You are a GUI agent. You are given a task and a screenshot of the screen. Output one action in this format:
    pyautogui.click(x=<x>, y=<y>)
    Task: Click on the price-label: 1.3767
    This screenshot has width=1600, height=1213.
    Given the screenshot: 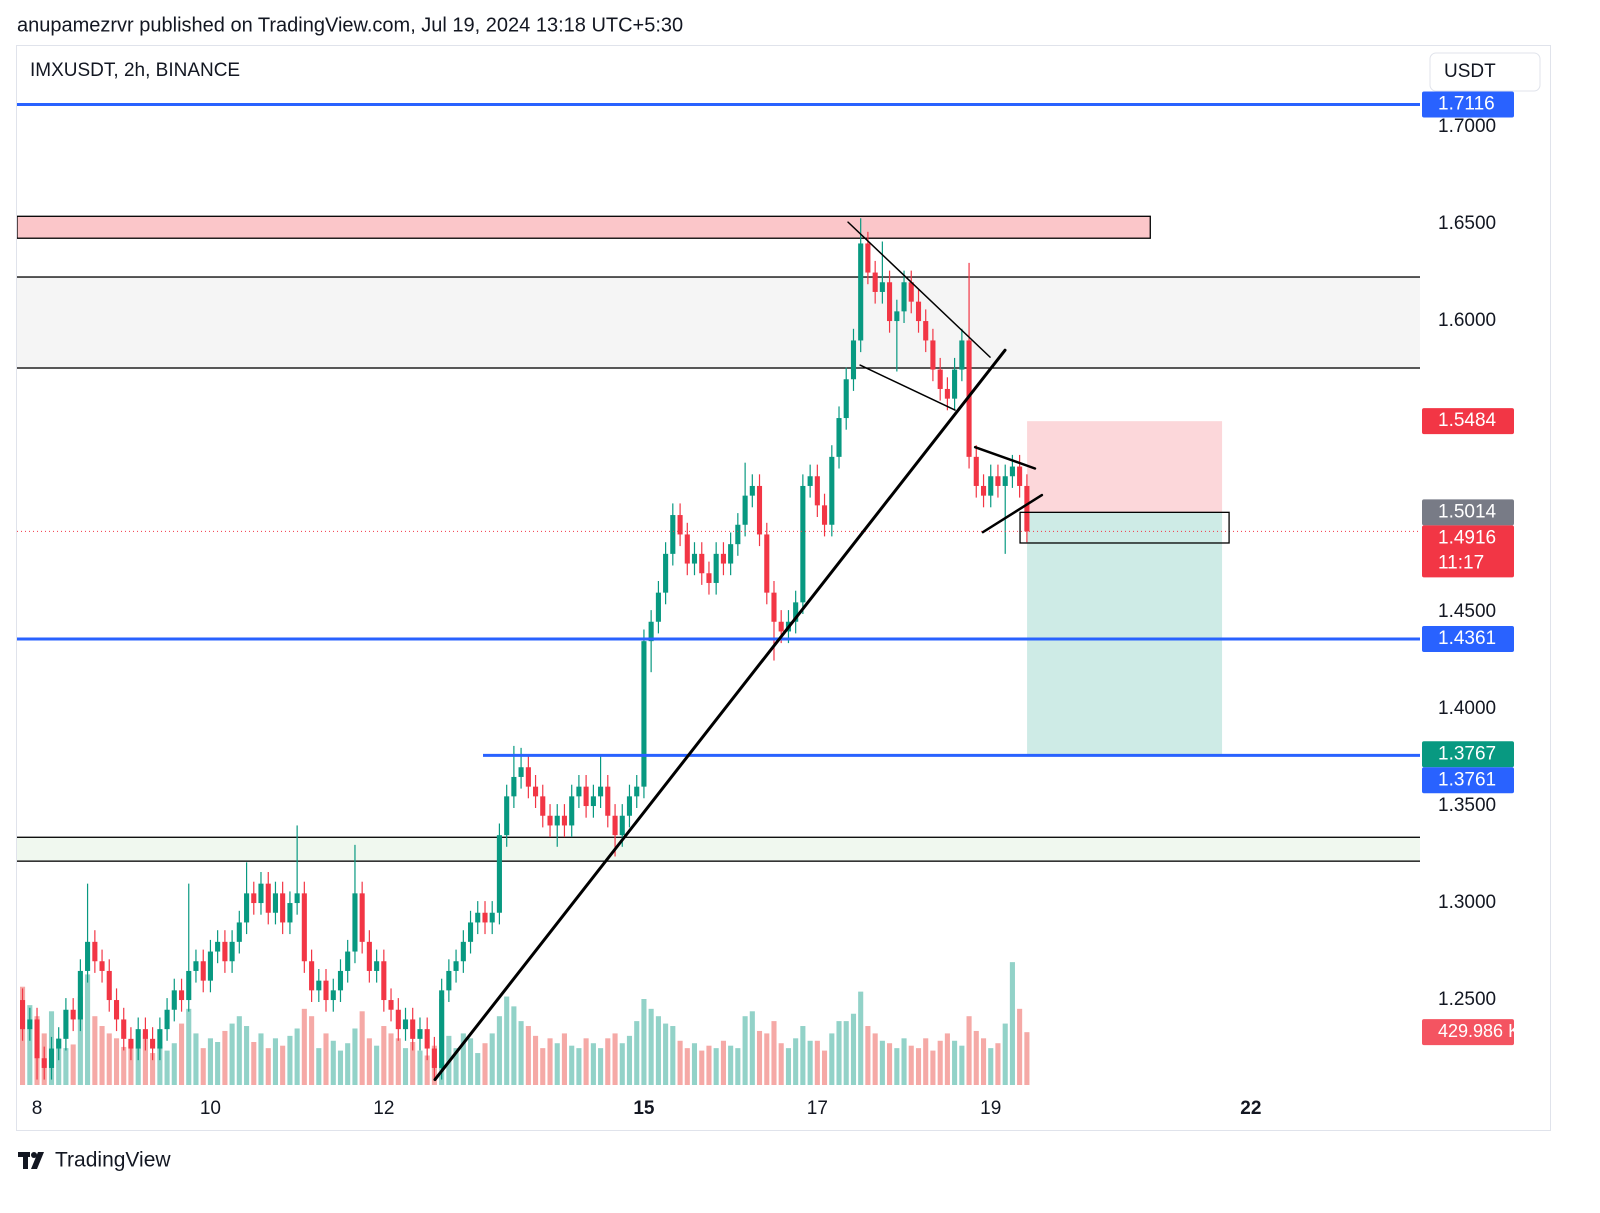 What is the action you would take?
    pyautogui.click(x=1467, y=753)
    